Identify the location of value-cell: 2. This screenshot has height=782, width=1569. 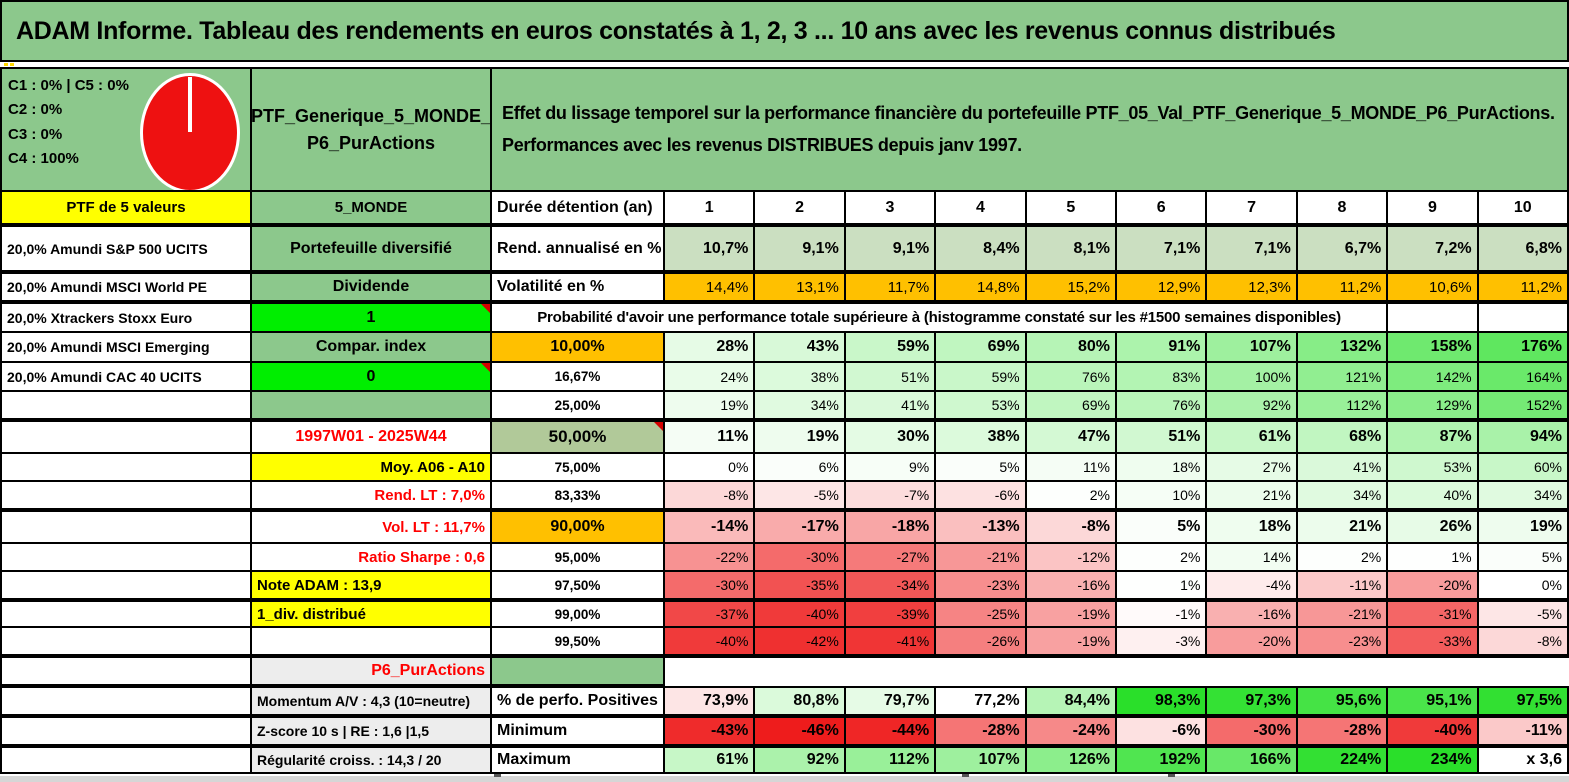
(800, 208).